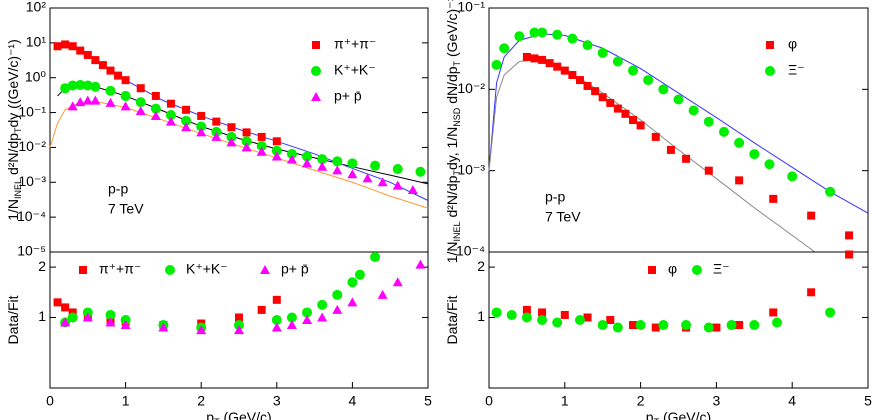 Image resolution: width=872 pixels, height=420 pixels. What do you see at coordinates (452, 148) in the screenshot?
I see `label-part: dy, 1/N` at bounding box center [452, 148].